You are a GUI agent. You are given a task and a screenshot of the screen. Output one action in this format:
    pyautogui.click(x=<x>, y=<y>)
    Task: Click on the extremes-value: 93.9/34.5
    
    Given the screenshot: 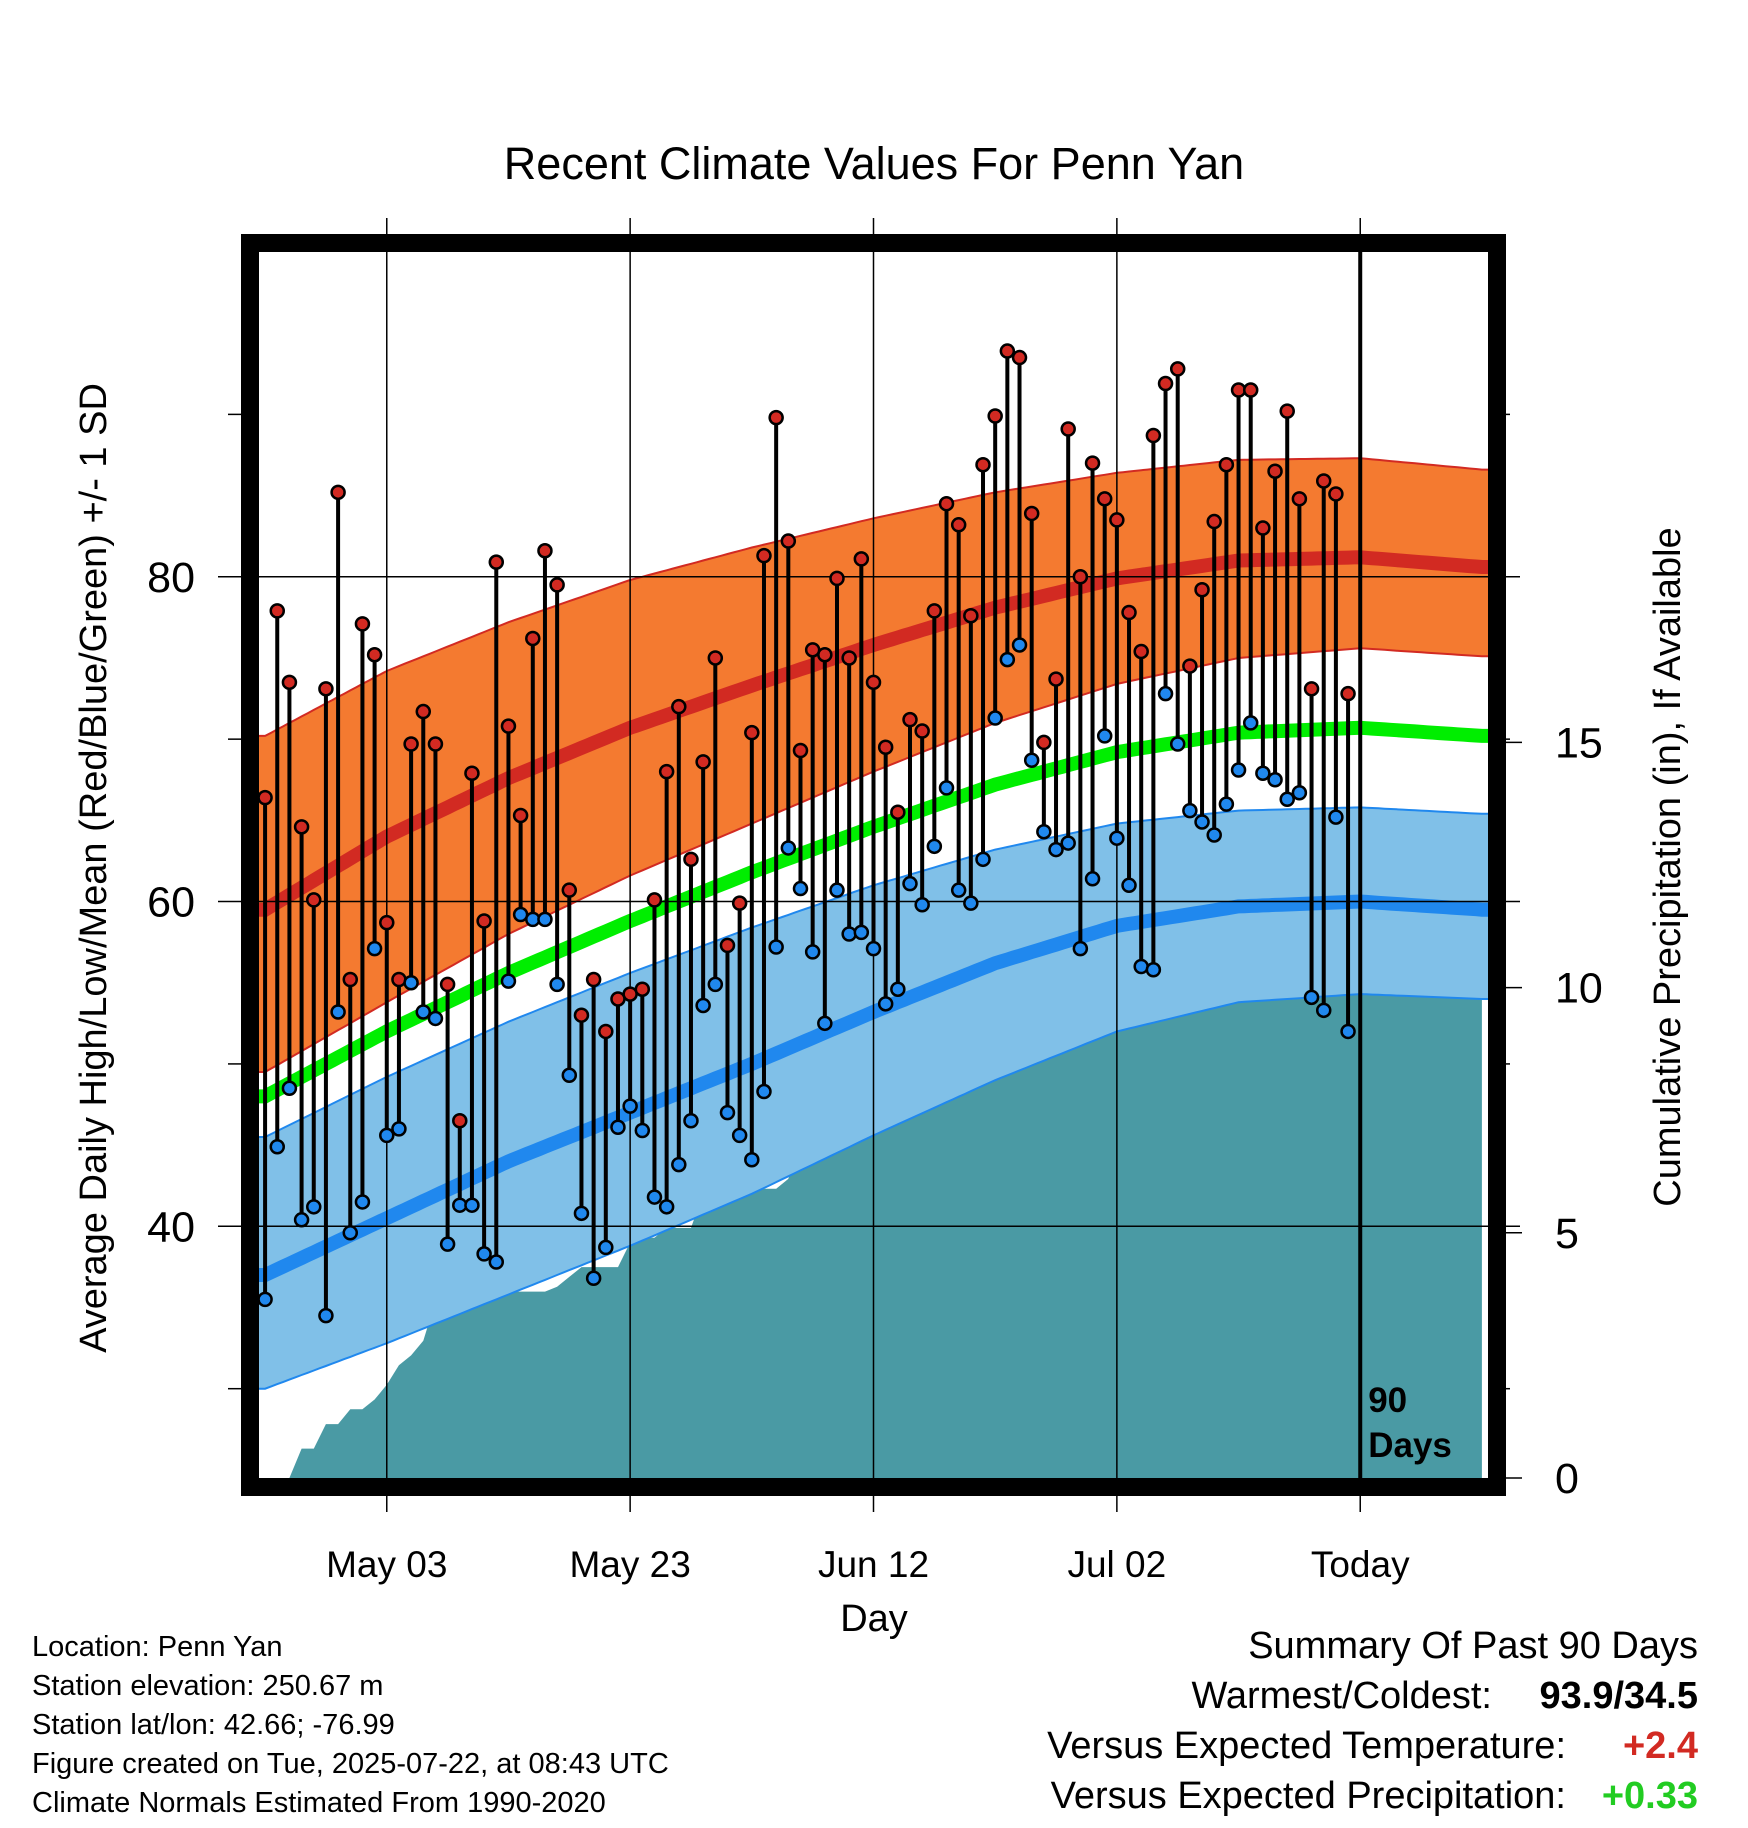 What is the action you would take?
    pyautogui.click(x=1619, y=1696)
    